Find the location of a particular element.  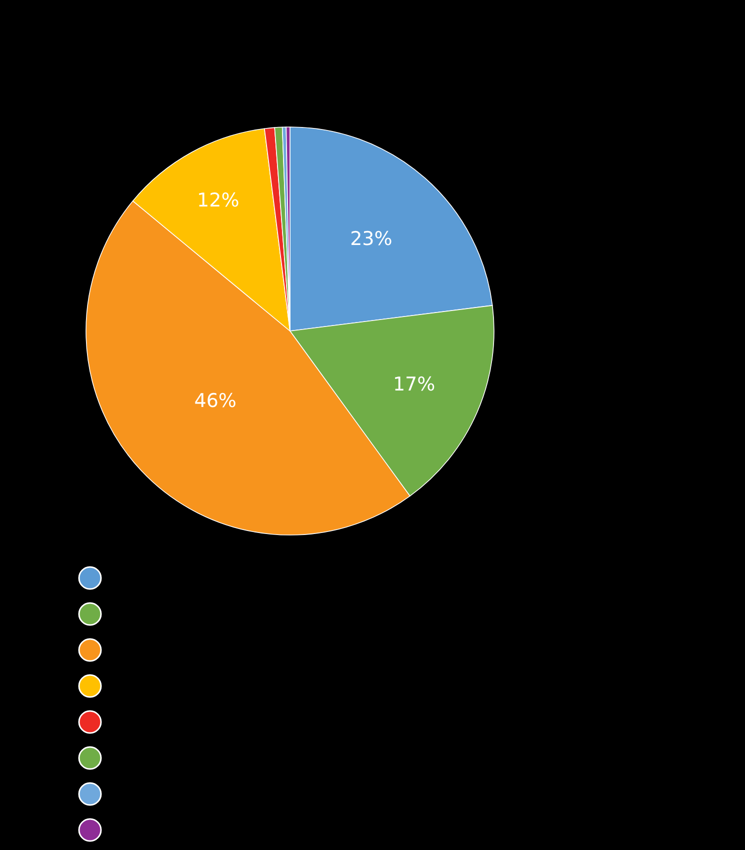

data-label: 12% is located at coordinates (218, 200).